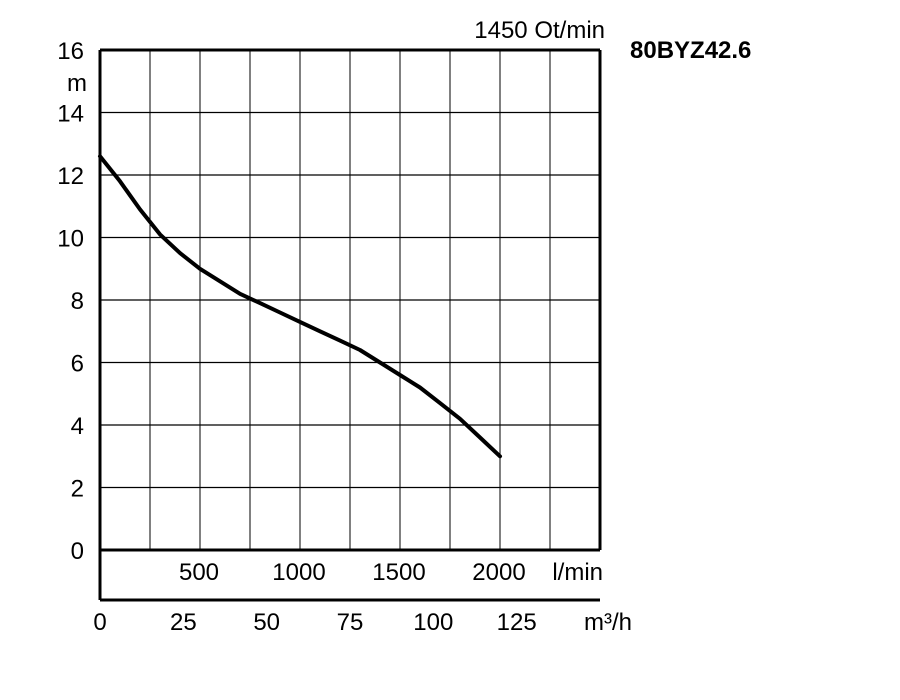  Describe the element at coordinates (77, 426) in the screenshot. I see `y-tick-label: 4` at that location.